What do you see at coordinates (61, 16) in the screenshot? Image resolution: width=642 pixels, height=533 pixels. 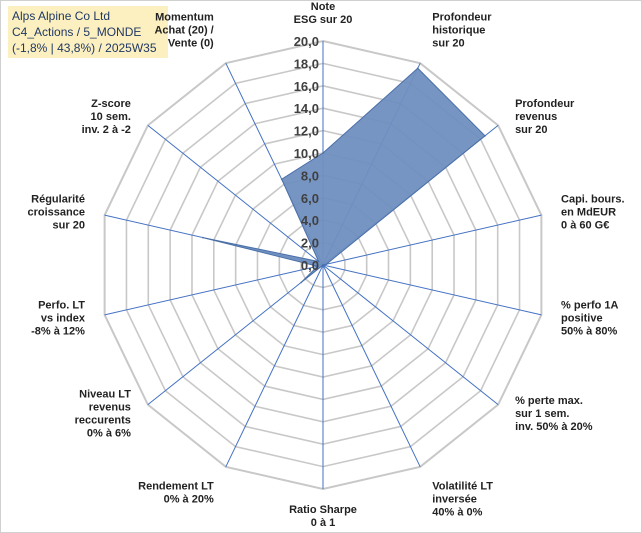 I see `title-line-1: Alps Alpine Co Ltd` at bounding box center [61, 16].